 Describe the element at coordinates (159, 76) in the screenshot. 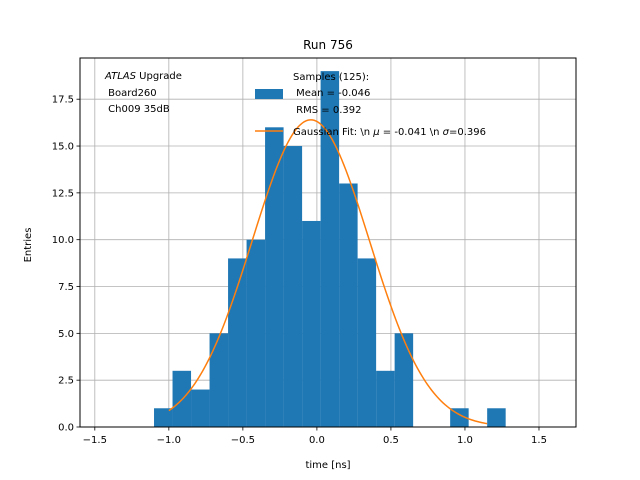

I see `annotation-experiment-suffix: Upgrade` at that location.